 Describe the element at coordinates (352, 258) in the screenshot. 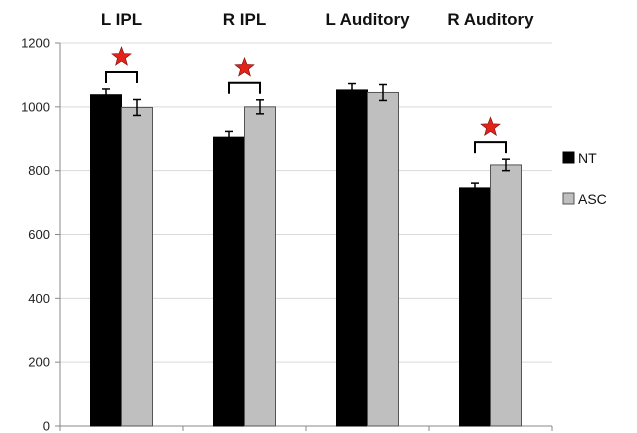

I see `bar-nt-l-auditory` at that location.